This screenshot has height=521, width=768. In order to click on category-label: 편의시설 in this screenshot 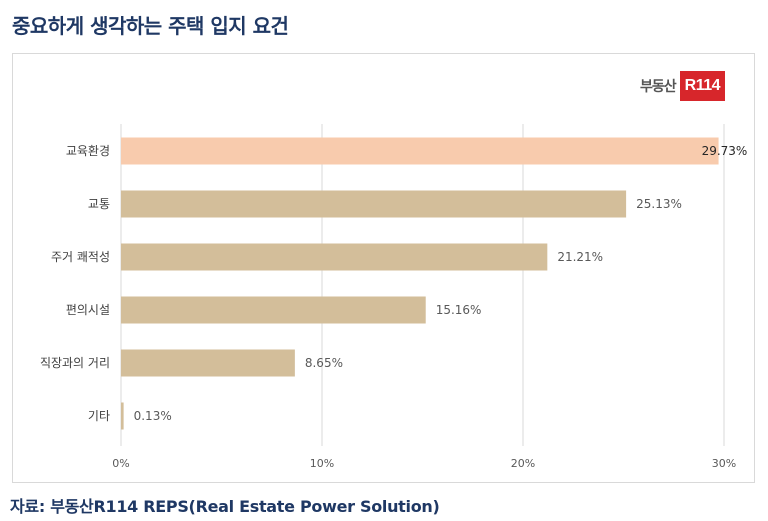, I will do `click(88, 310)`.